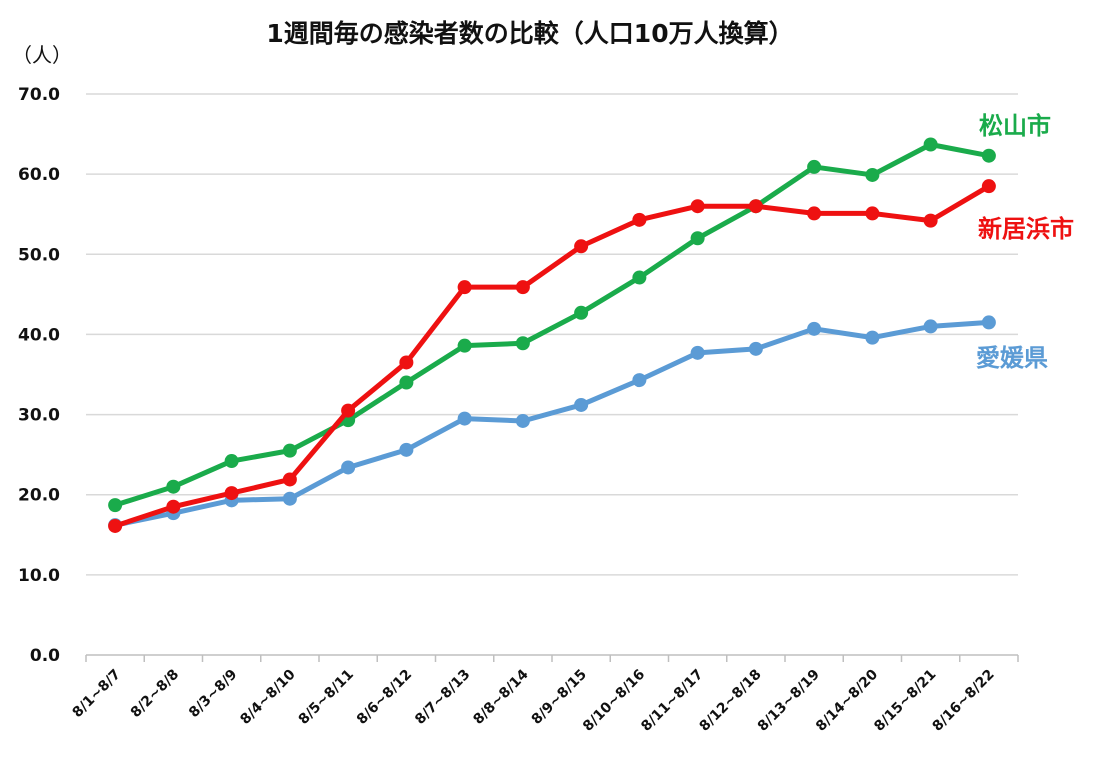  Describe the element at coordinates (39, 335) in the screenshot. I see `y-tick-label: 40.0` at that location.